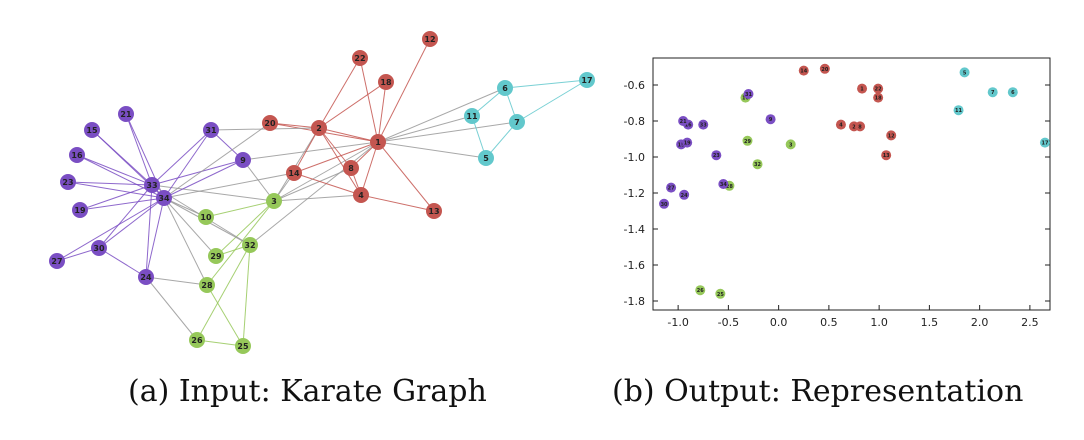 The image size is (1084, 440). I want to click on graph-node-2: 2, so click(319, 128).